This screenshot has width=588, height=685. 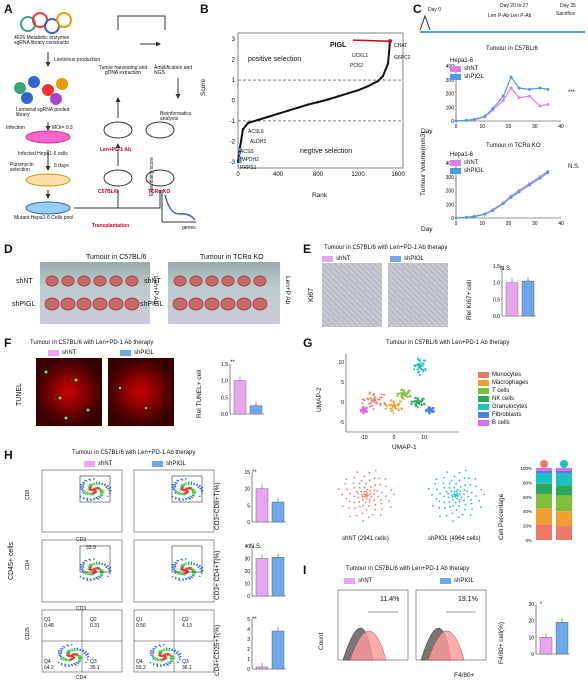 I want to click on e-ytick: 0.5, so click(x=496, y=300).